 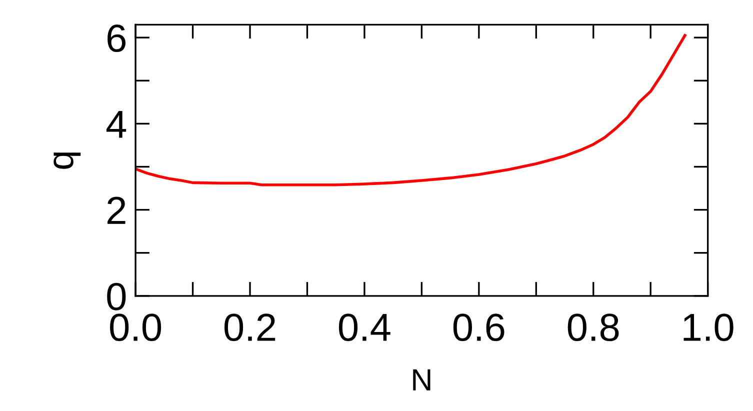 What do you see at coordinates (67, 160) in the screenshot?
I see `y-axis-title: q` at bounding box center [67, 160].